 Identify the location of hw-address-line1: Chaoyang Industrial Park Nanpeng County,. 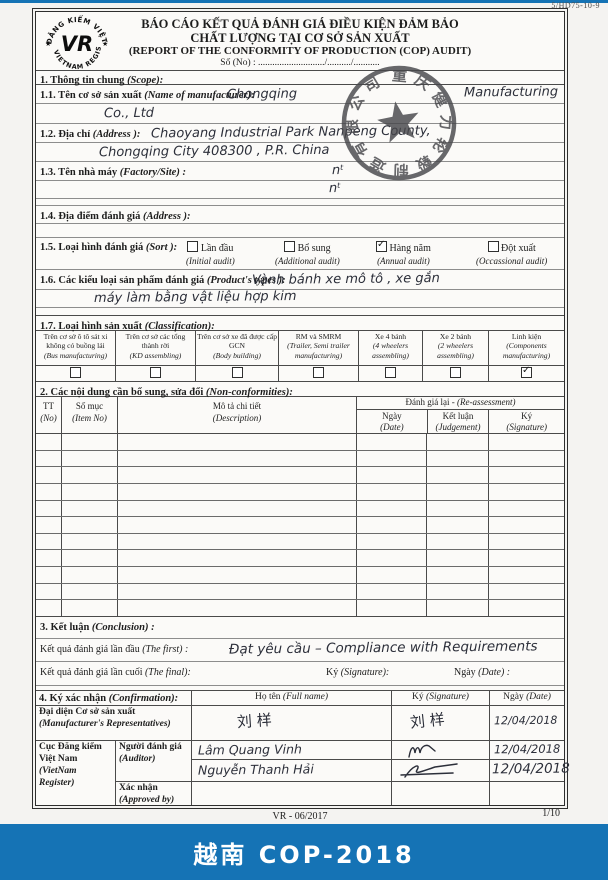
(290, 132).